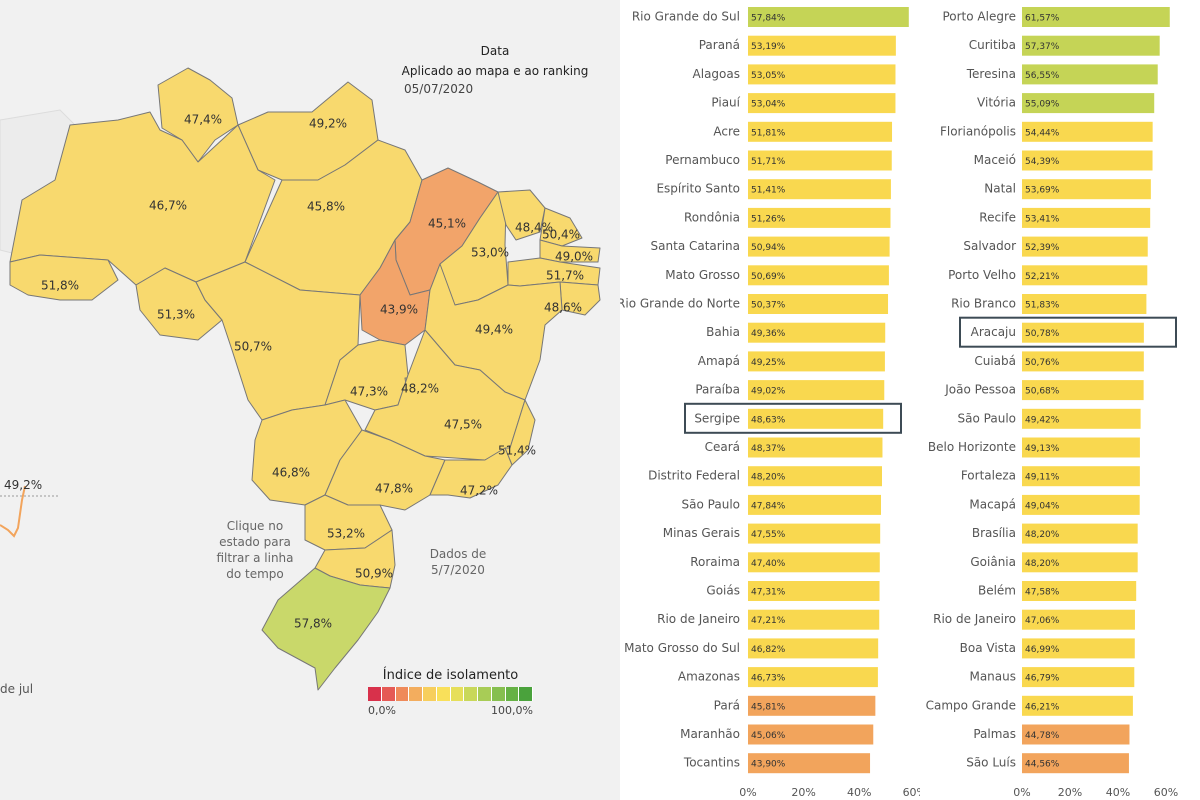  I want to click on category-label: Paraná, so click(719, 45).